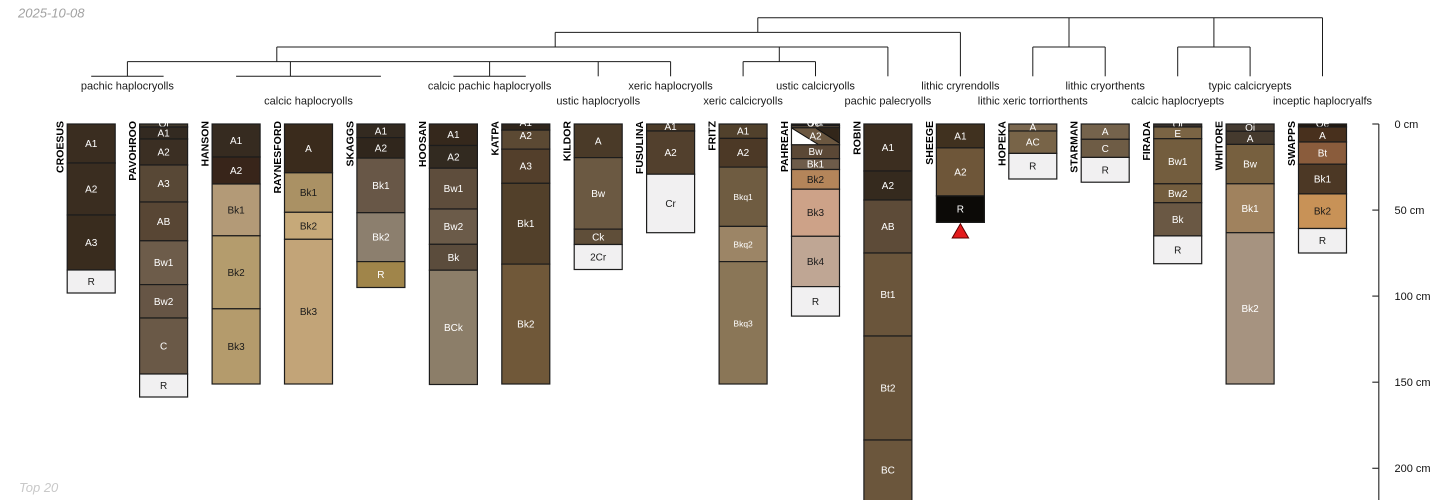  What do you see at coordinates (1220, 145) in the screenshot?
I see `svg-text: WHITORE` at bounding box center [1220, 145].